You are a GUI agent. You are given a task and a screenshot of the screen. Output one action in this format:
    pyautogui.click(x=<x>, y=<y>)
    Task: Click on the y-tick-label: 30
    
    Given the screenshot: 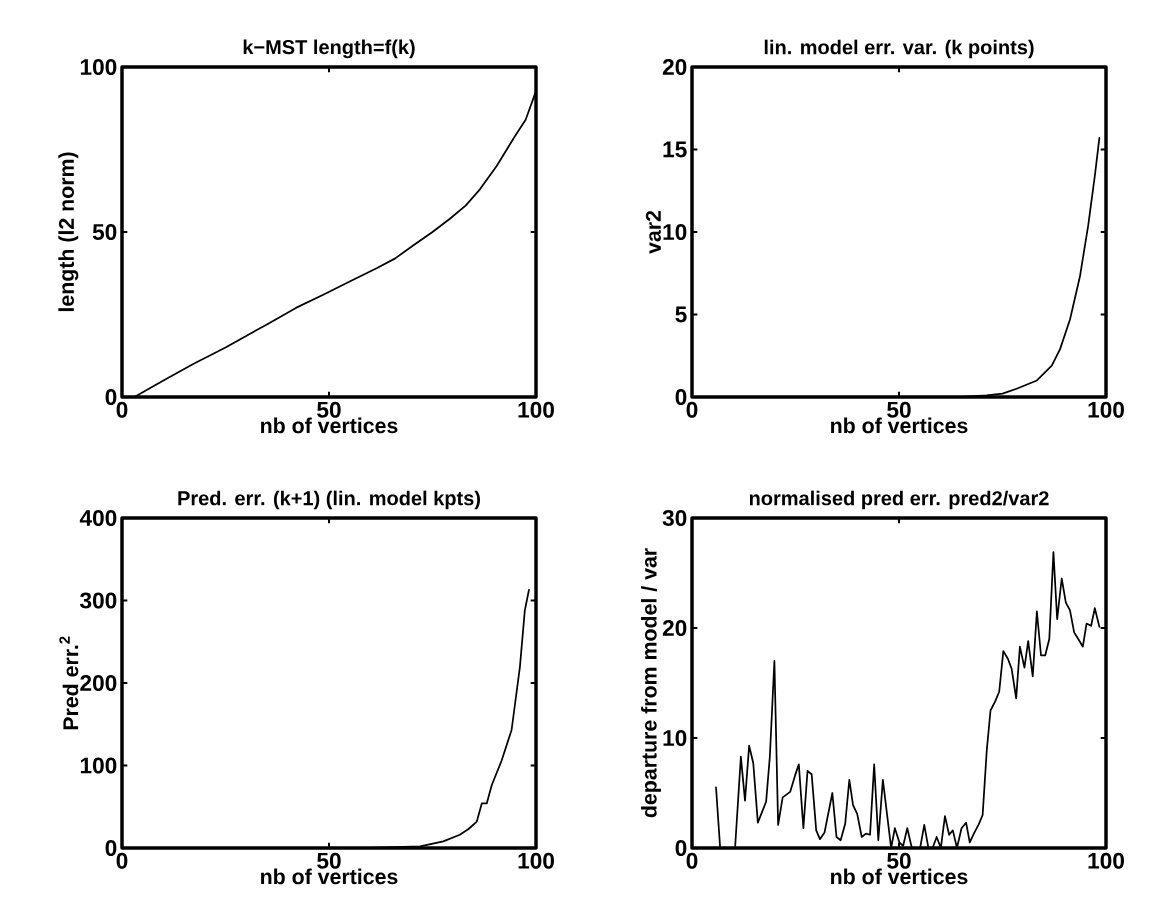 What is the action you would take?
    pyautogui.click(x=674, y=518)
    